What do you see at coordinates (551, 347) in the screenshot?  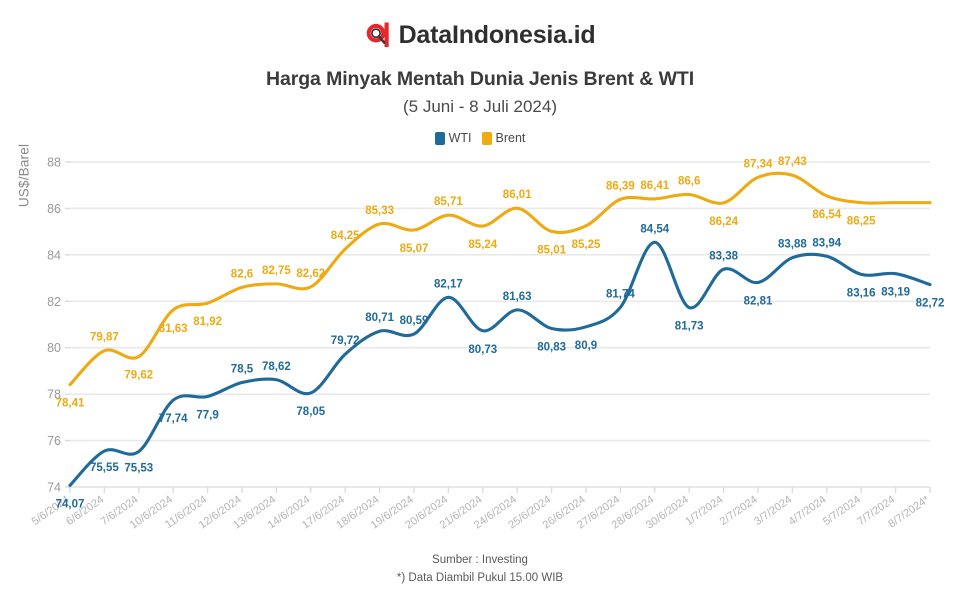 I see `data-label: 80,83` at bounding box center [551, 347].